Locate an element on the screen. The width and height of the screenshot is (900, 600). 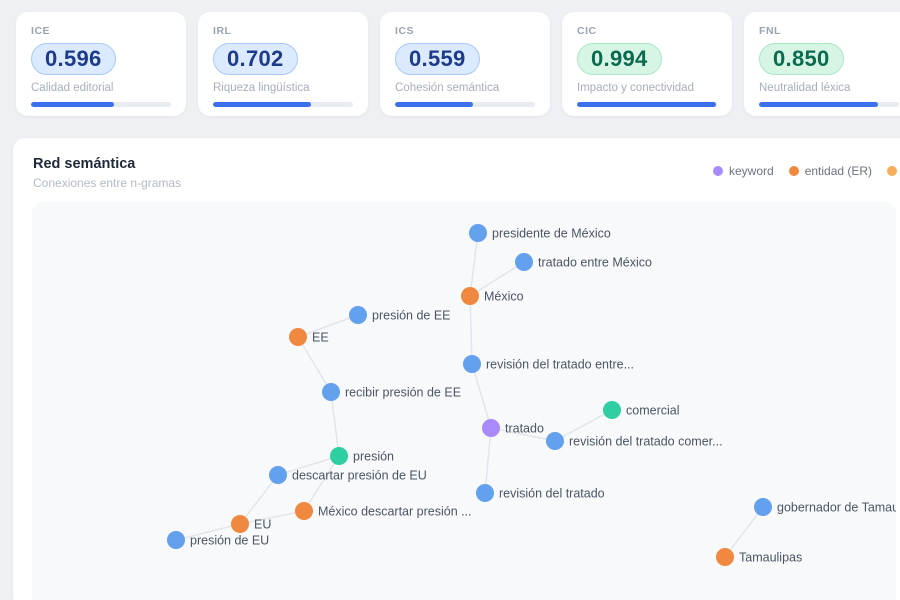
graph-node-label-11: descartar presión de EU is located at coordinates (359, 476).